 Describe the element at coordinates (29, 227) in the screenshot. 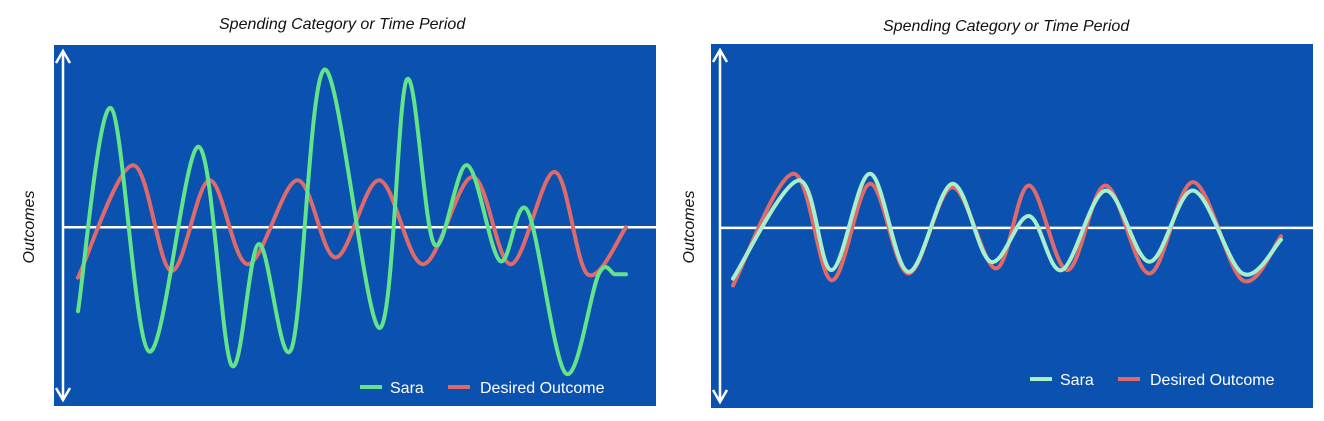

I see `y-axis-label-left: Outcomes` at that location.